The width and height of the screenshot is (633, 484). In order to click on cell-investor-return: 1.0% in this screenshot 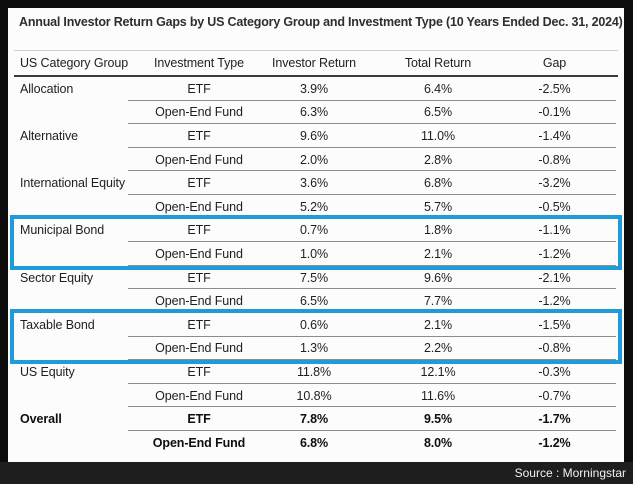, I will do `click(314, 253)`.